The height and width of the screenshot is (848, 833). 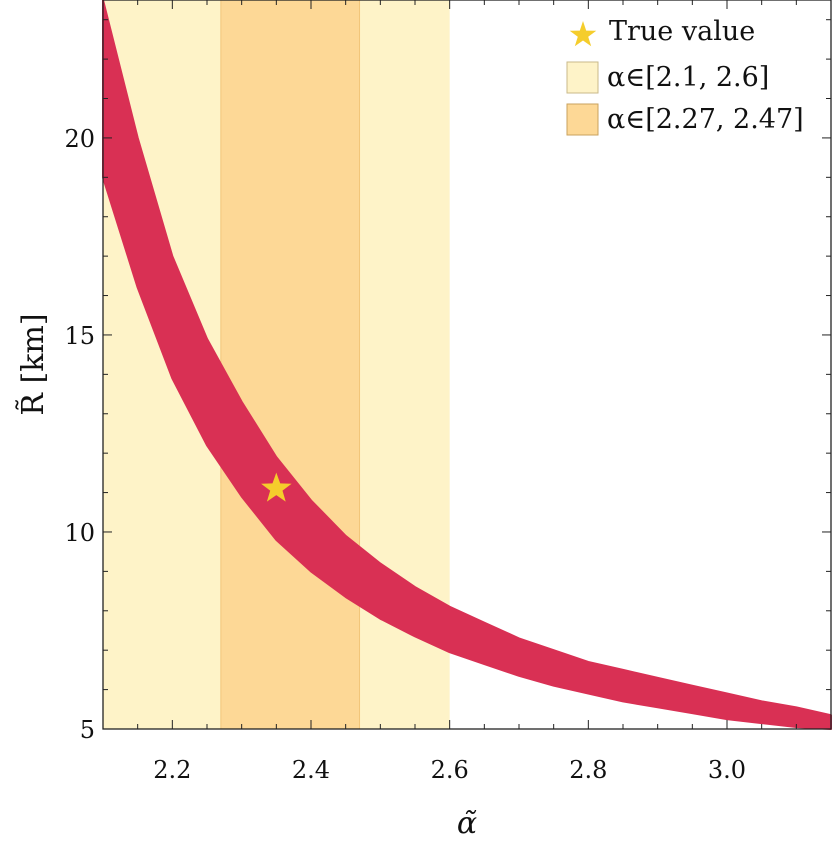 I want to click on legend-swatch-narrow-range, so click(x=582, y=119).